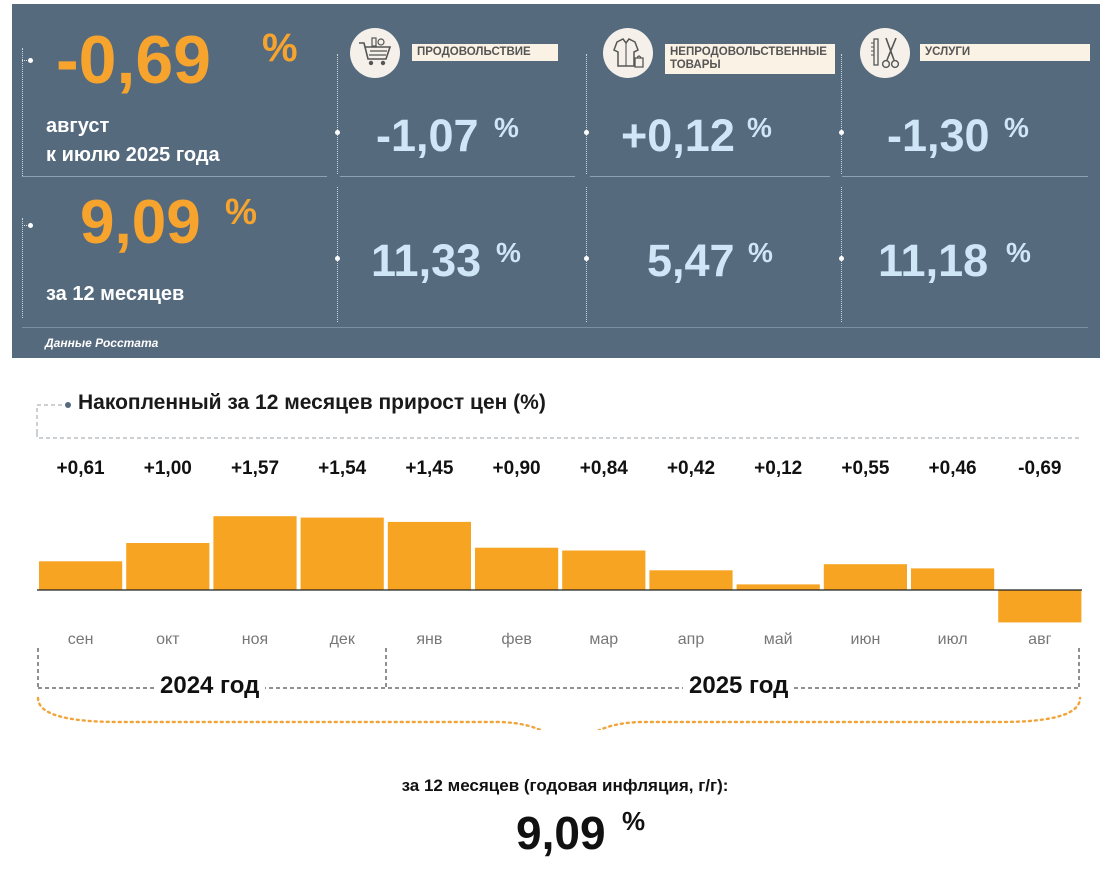 The height and width of the screenshot is (886, 1107). What do you see at coordinates (133, 60) in the screenshot?
I see `monthly-inflation-value: -0,69` at bounding box center [133, 60].